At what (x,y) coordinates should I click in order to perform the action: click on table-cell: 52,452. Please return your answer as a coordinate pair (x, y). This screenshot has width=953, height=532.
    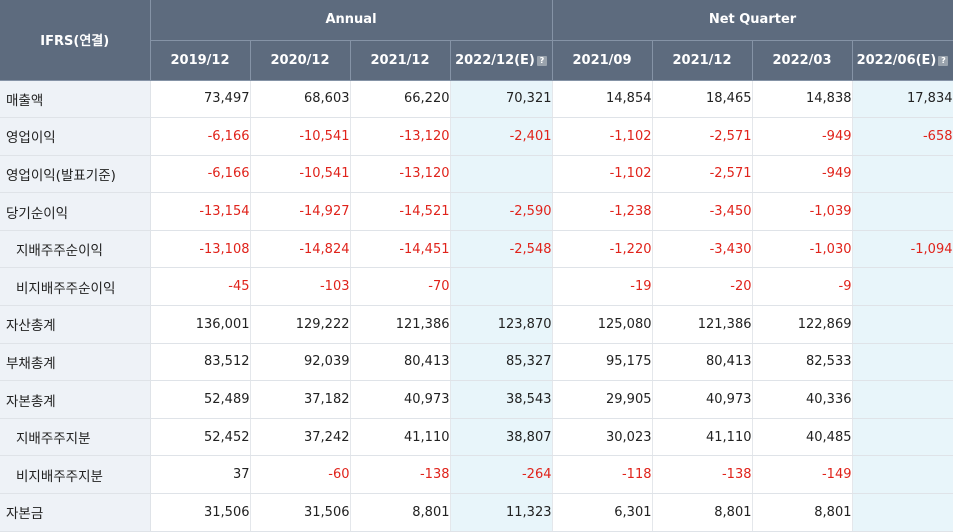
    Looking at the image, I should click on (200, 437).